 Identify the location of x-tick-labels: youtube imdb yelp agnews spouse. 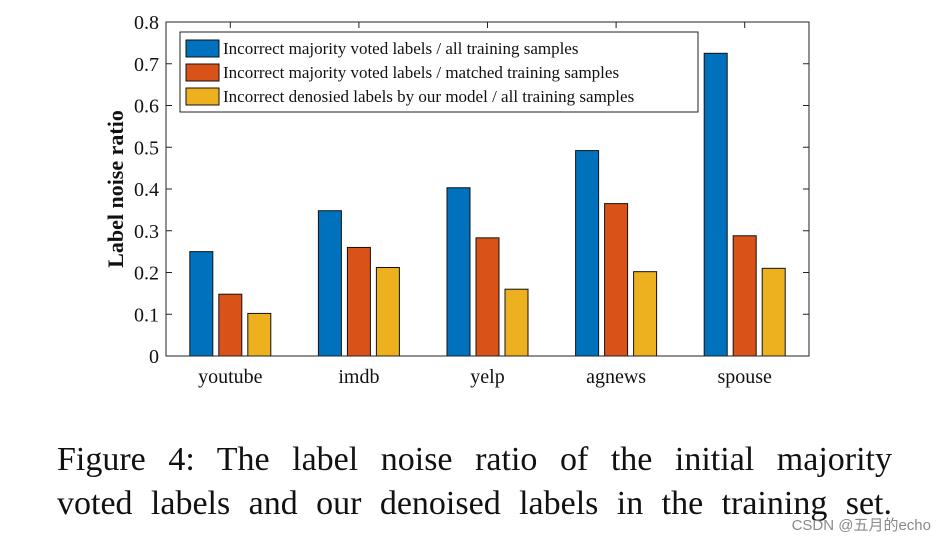
(485, 377).